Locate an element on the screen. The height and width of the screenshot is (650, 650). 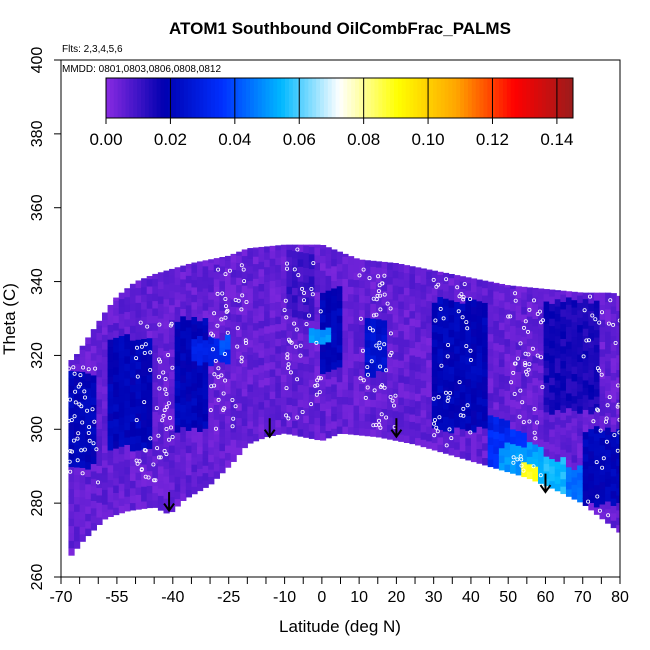
chart-title: ATOM1 Southbound OilCombFrac_PALMS is located at coordinates (340, 28).